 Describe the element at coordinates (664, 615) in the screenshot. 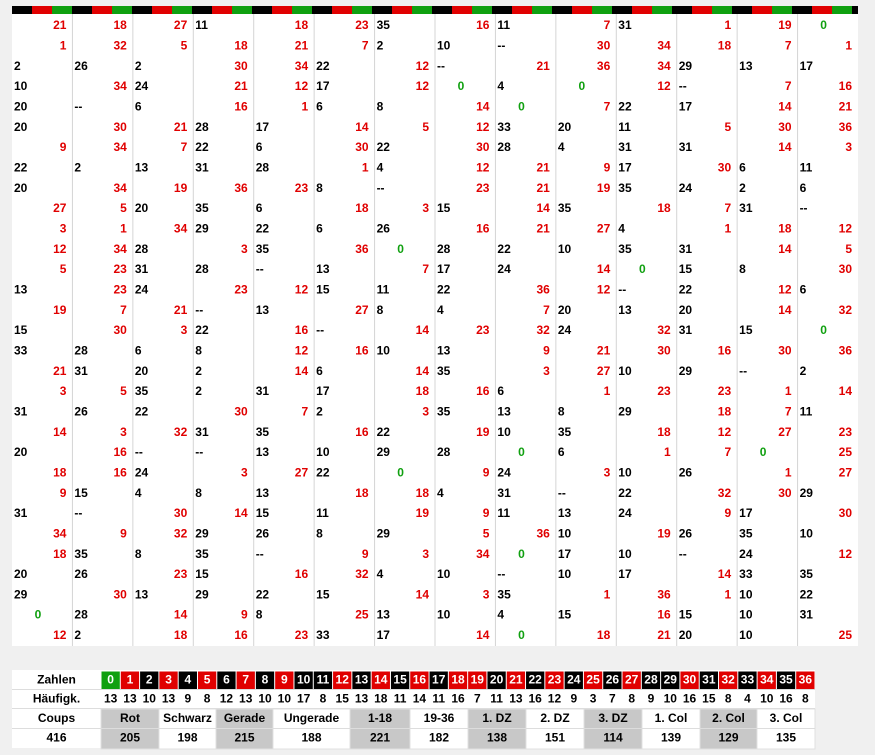

I see `spin-number: 16` at that location.